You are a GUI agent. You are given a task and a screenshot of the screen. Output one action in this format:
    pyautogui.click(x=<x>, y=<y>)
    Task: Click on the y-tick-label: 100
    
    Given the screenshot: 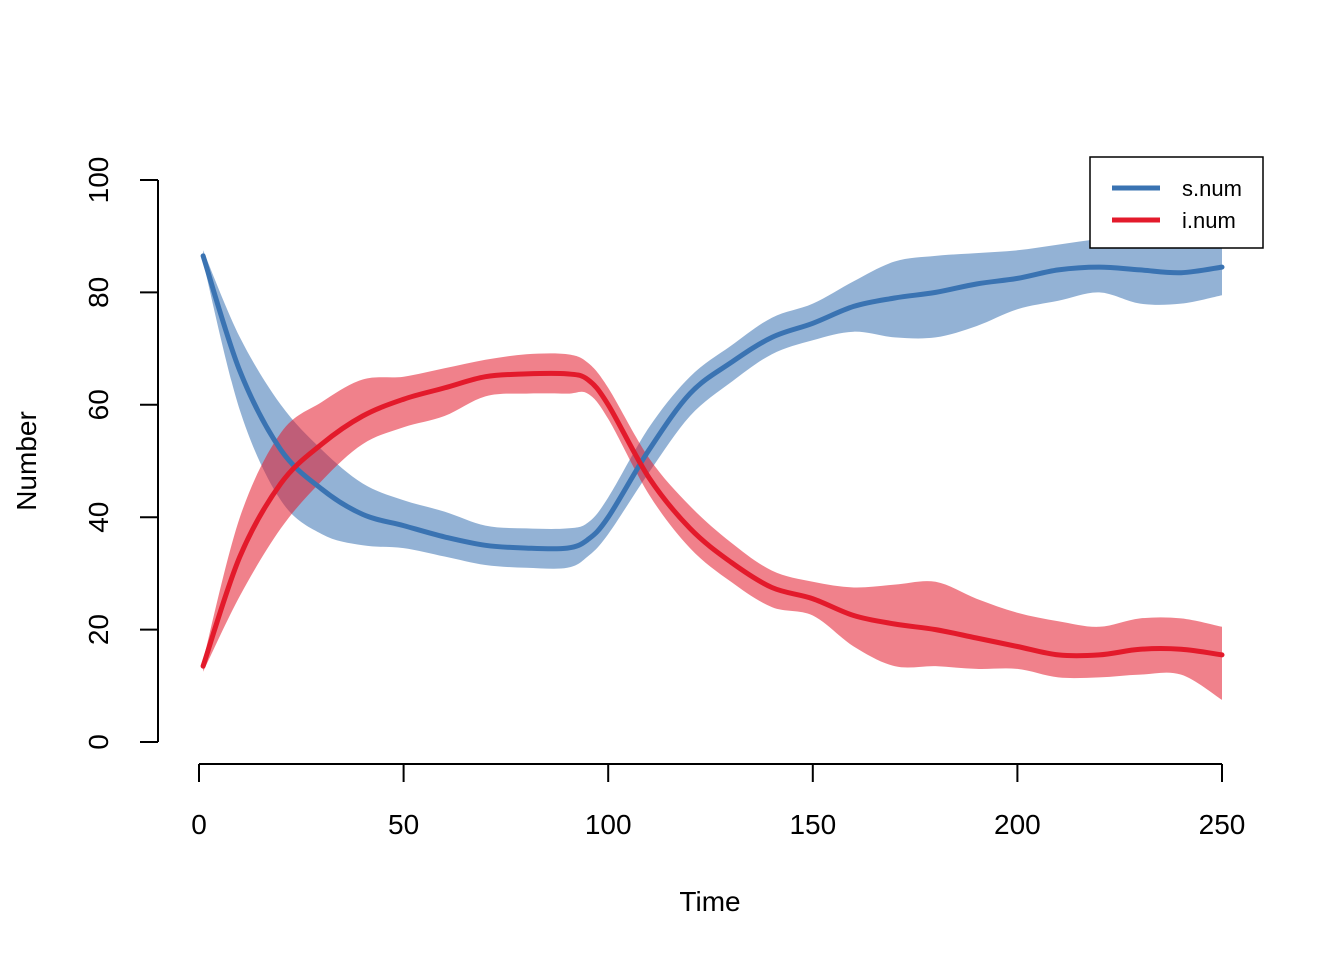 What is the action you would take?
    pyautogui.click(x=98, y=180)
    